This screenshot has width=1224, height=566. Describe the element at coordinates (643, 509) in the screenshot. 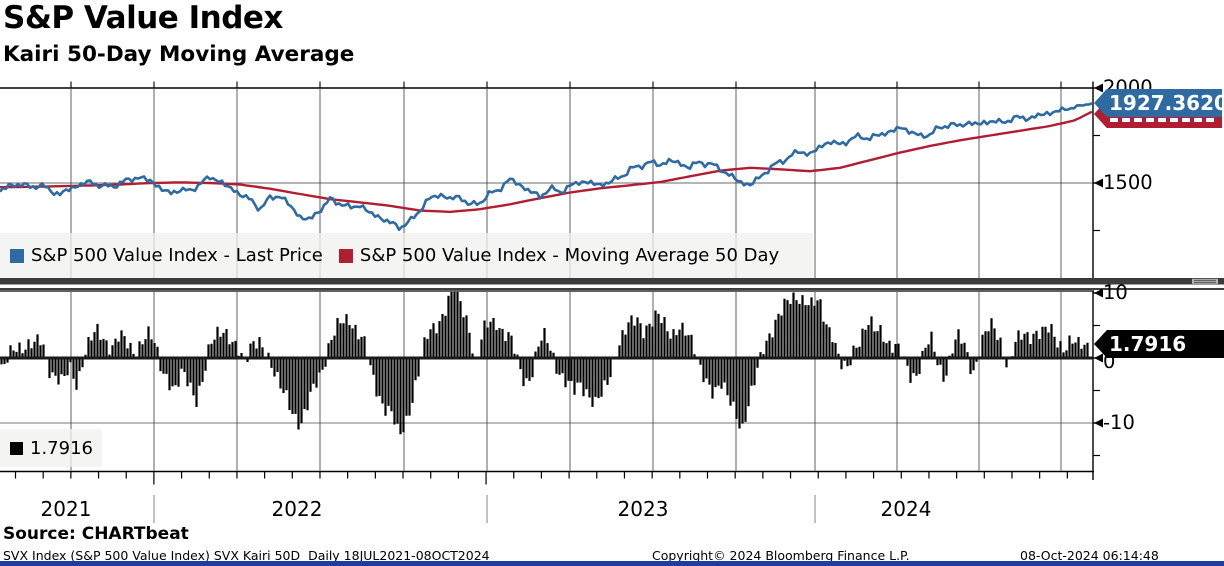

I see `x-axis-year-2023: 2023` at that location.